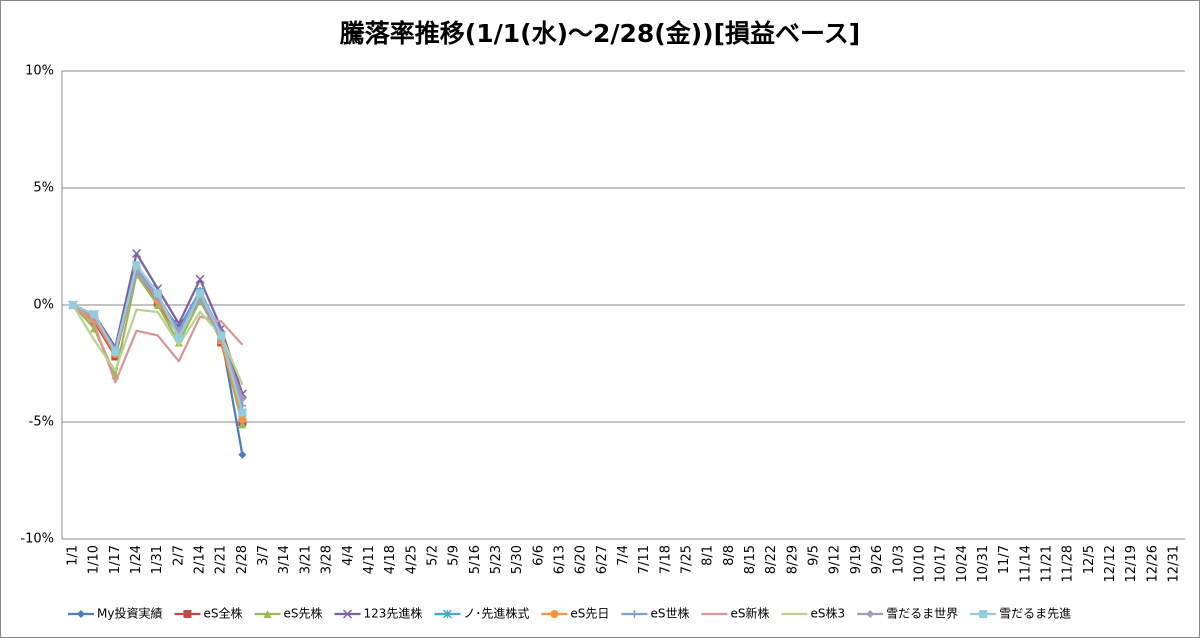  What do you see at coordinates (581, 559) in the screenshot?
I see `x-tick-label: 6/20` at bounding box center [581, 559].